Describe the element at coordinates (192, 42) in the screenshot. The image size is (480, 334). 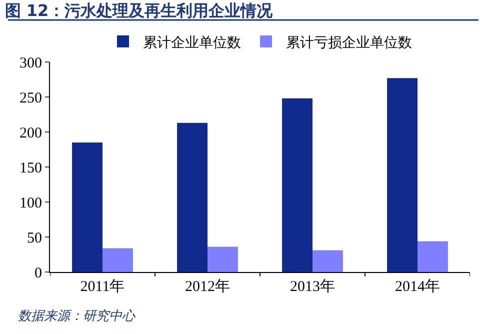
I see `legend-label: 累计企业单位数` at that location.